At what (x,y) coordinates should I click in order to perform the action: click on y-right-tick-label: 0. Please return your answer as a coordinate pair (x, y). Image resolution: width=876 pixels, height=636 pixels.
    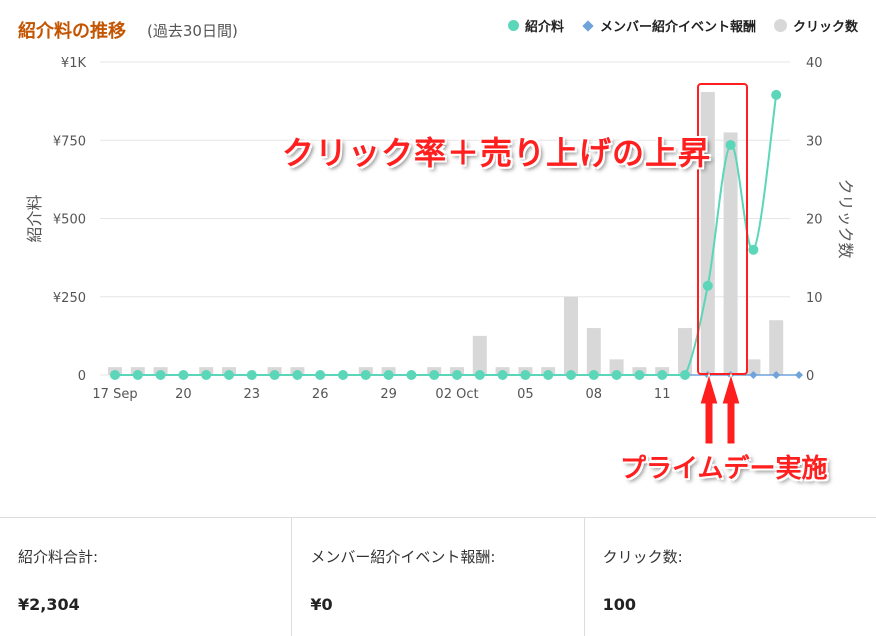
    Looking at the image, I should click on (810, 376).